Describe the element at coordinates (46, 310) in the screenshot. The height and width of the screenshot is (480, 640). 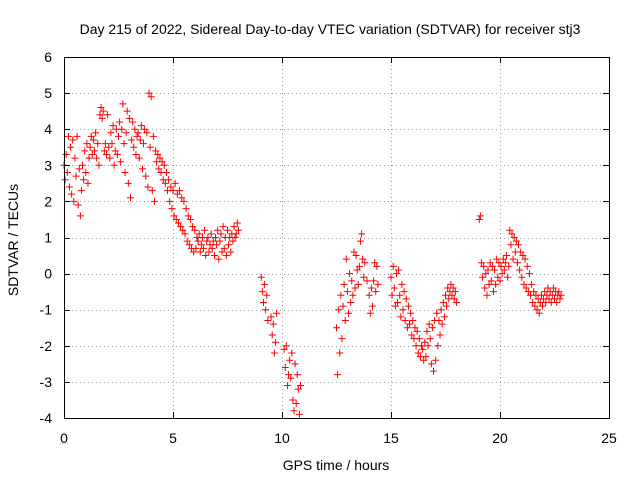
I see `y-tick-label: -1` at that location.